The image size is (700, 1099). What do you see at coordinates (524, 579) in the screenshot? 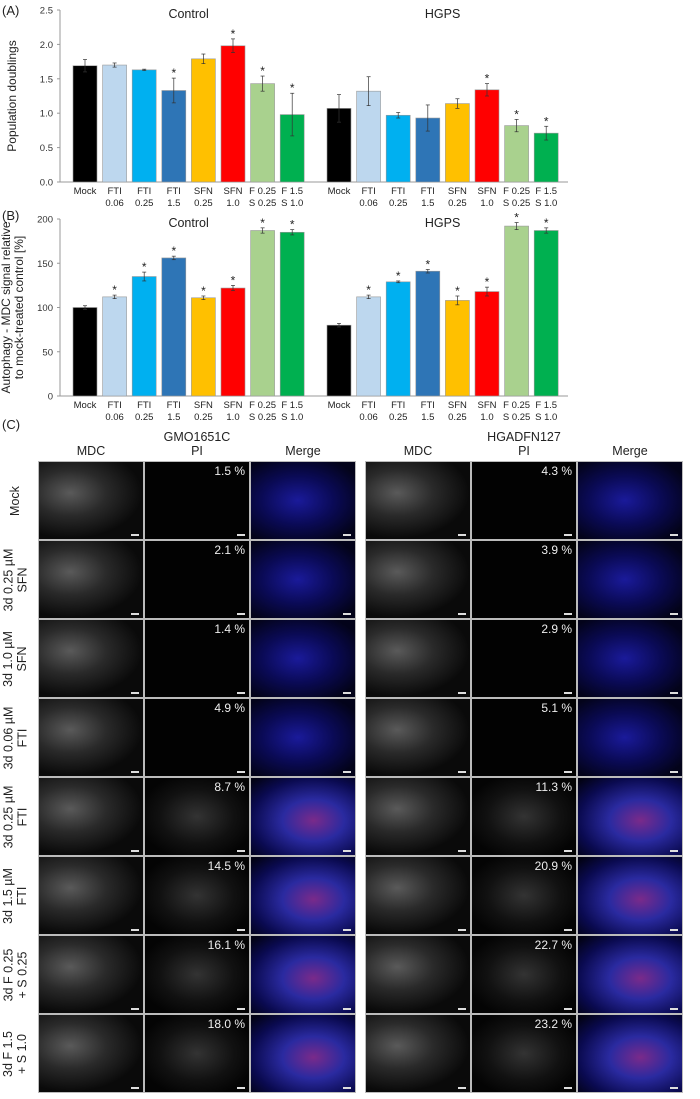
I see `pi-image: 3.9 %` at bounding box center [524, 579].